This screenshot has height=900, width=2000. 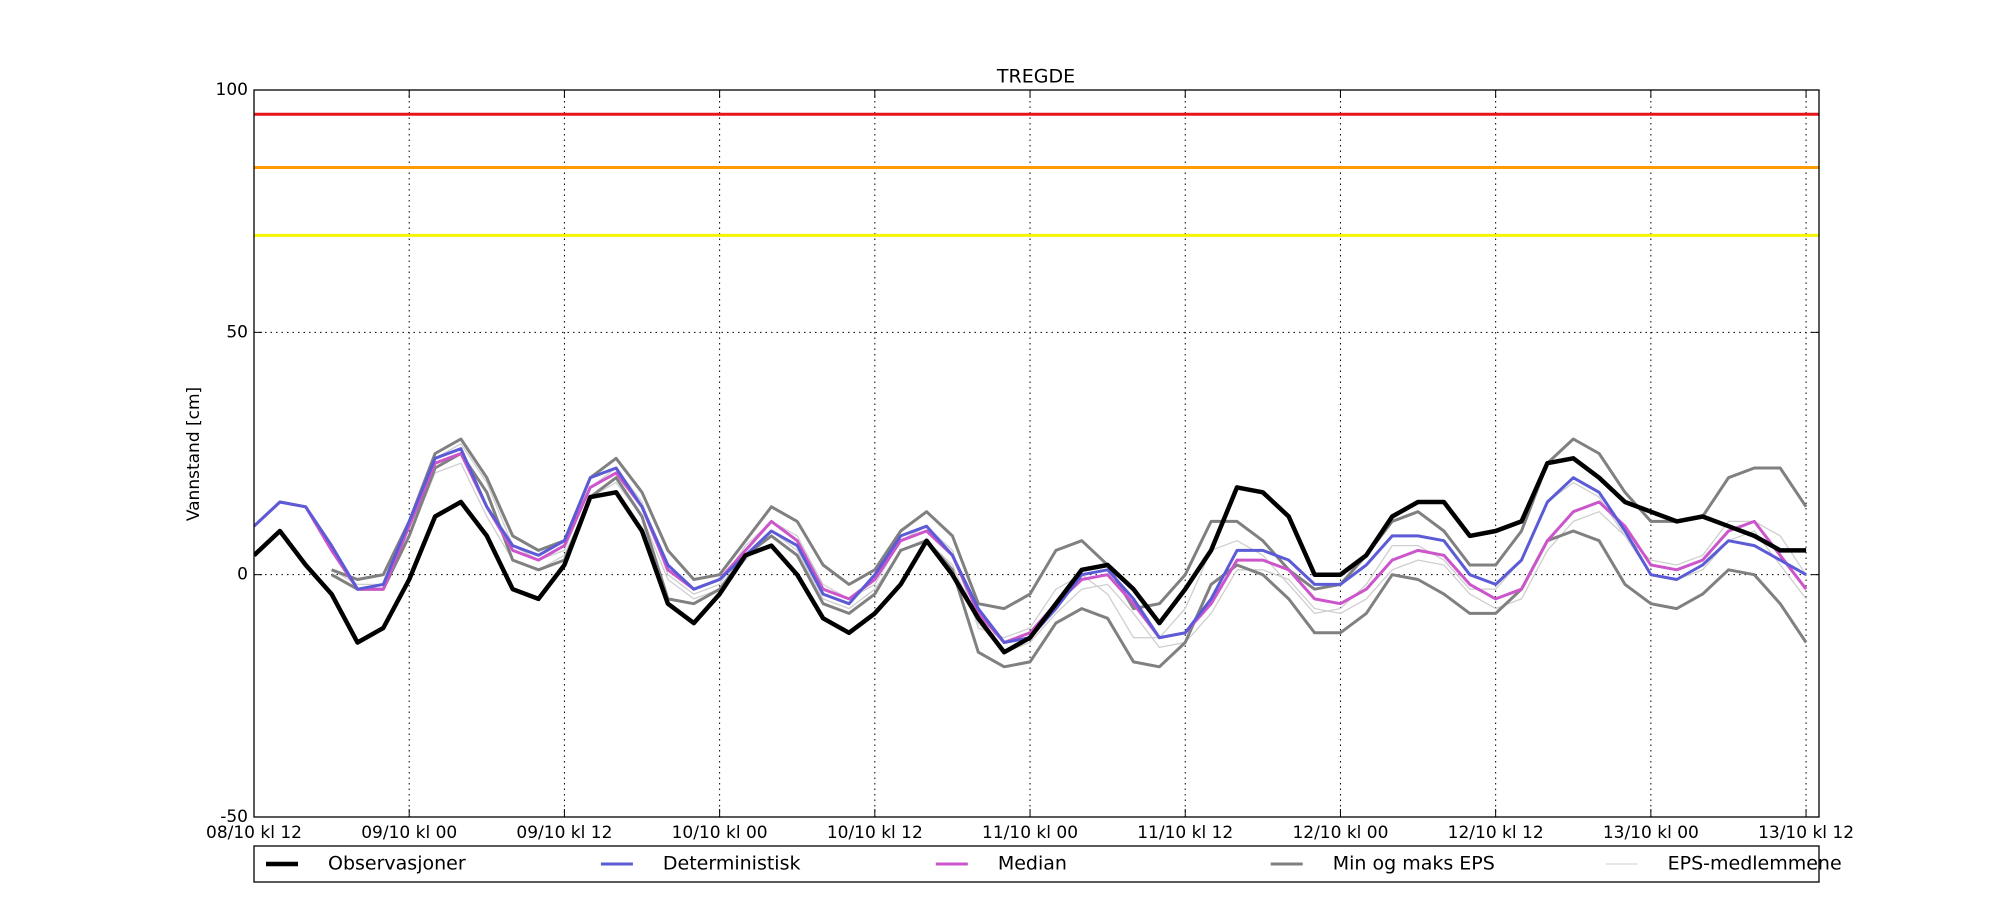 What do you see at coordinates (1414, 864) in the screenshot?
I see `legend-label: Min og maks EPS` at bounding box center [1414, 864].